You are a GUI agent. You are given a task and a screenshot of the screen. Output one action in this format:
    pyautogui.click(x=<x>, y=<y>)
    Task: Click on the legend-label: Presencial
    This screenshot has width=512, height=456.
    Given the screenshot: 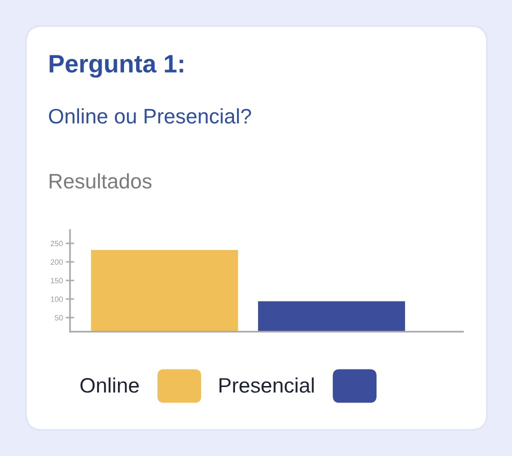 What is the action you would take?
    pyautogui.click(x=267, y=385)
    